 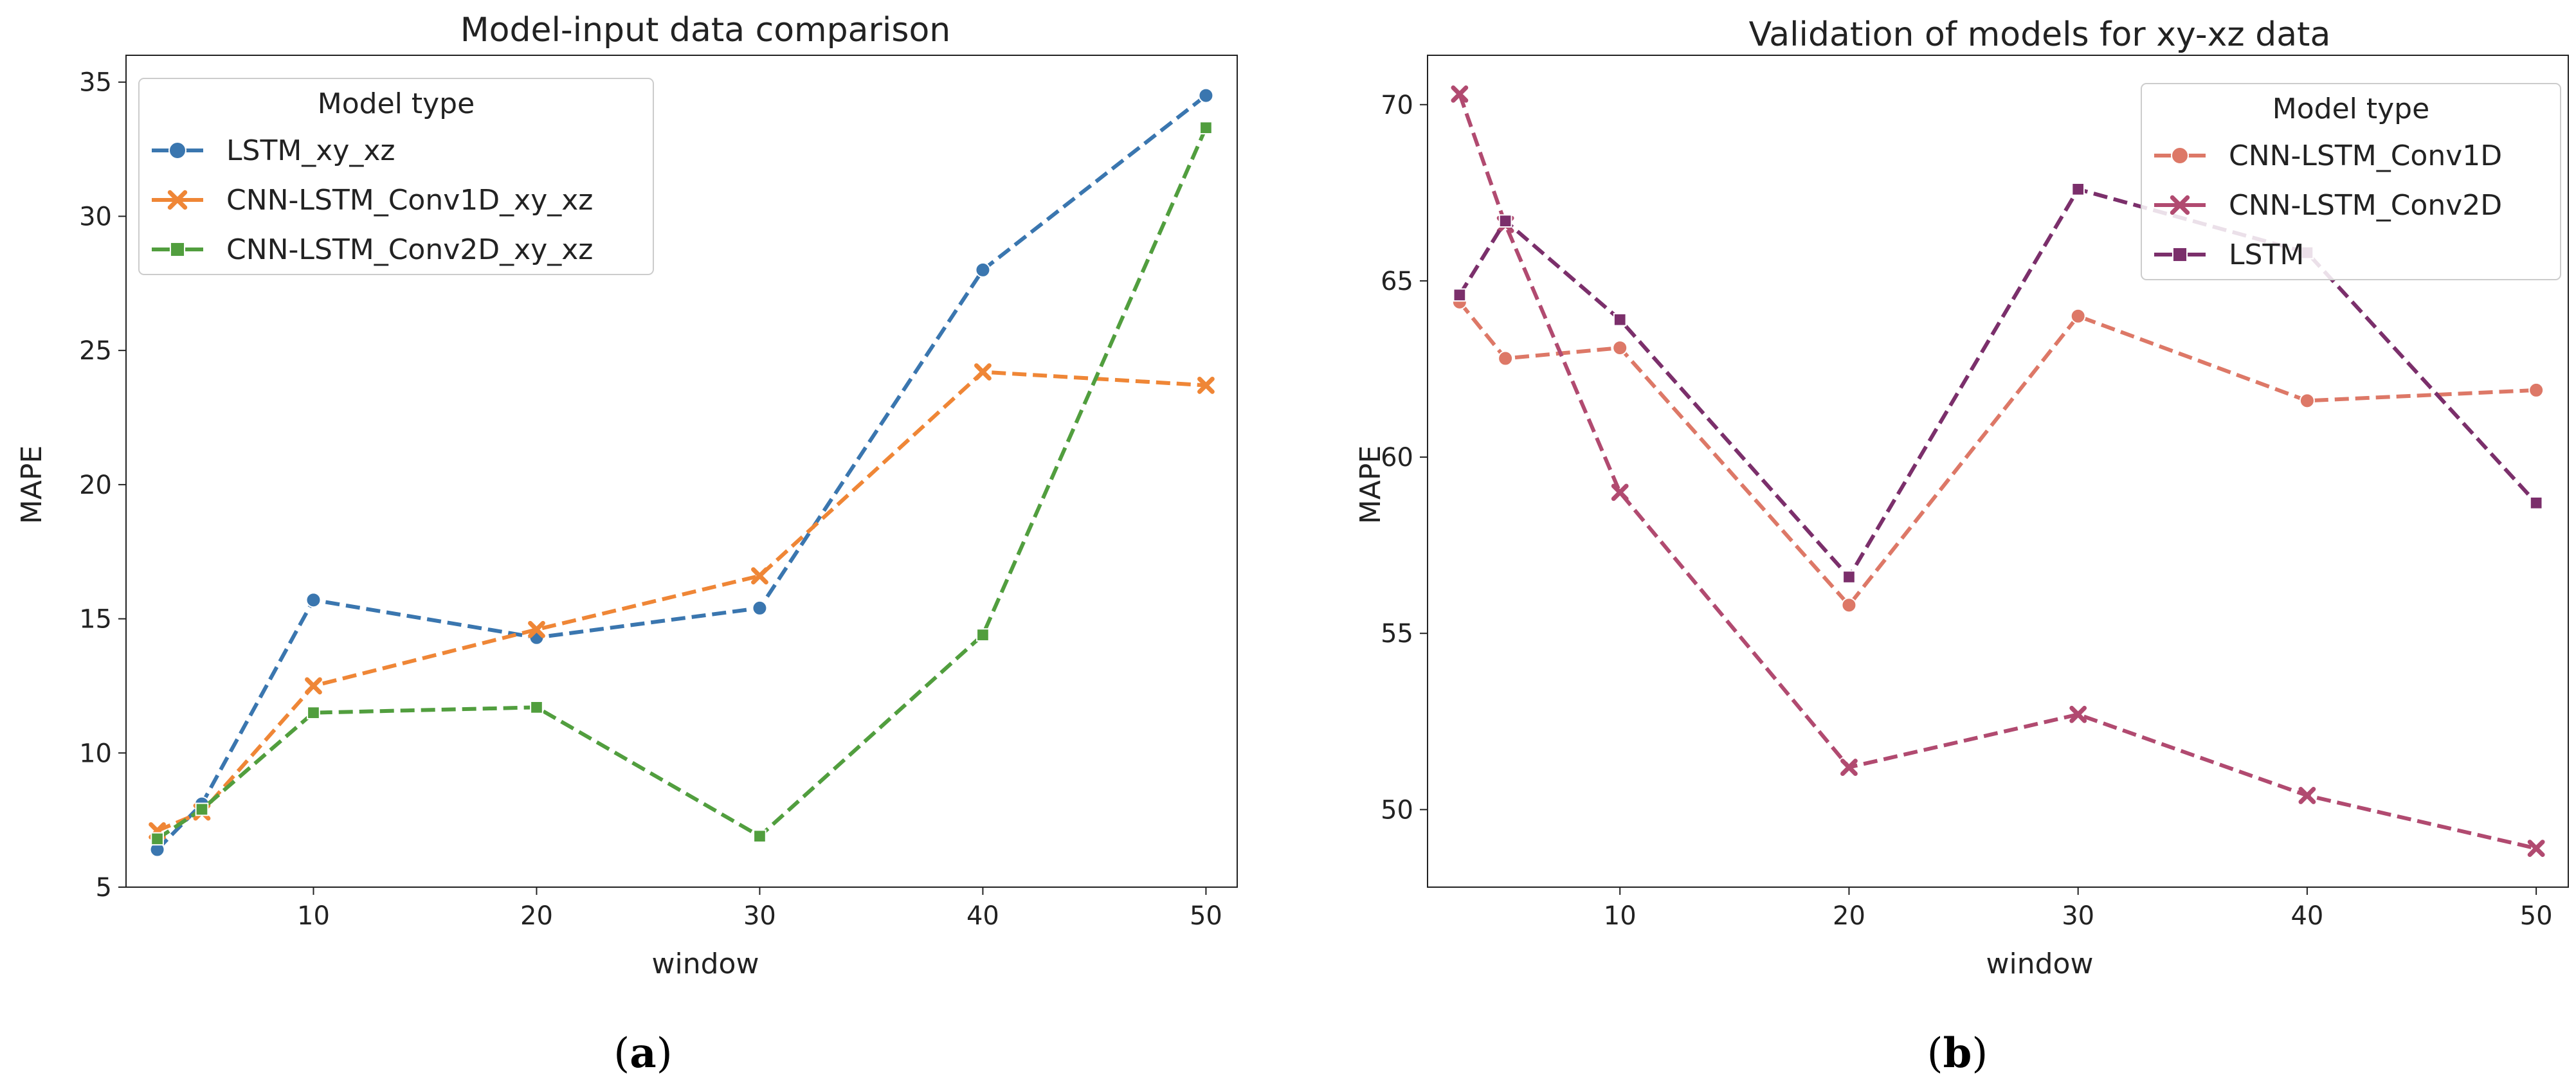 I want to click on y-tick-label: 15, so click(x=95, y=619).